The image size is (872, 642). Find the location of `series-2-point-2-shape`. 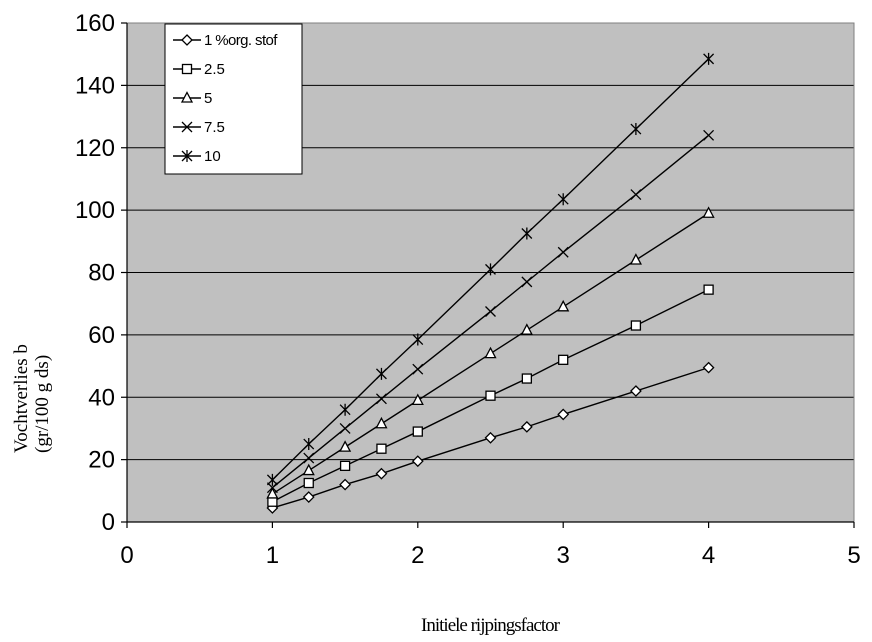

series-2-point-2-shape is located at coordinates (308, 483).